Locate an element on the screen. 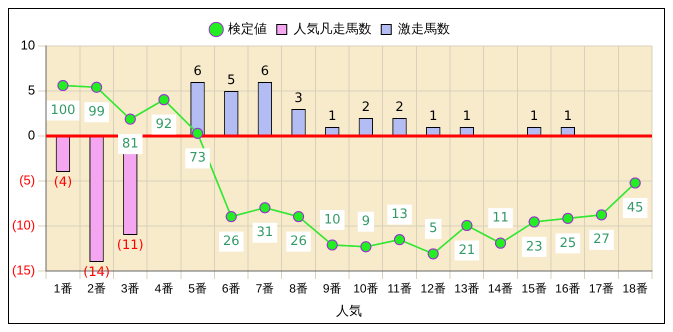  data-label: 9 is located at coordinates (366, 222).